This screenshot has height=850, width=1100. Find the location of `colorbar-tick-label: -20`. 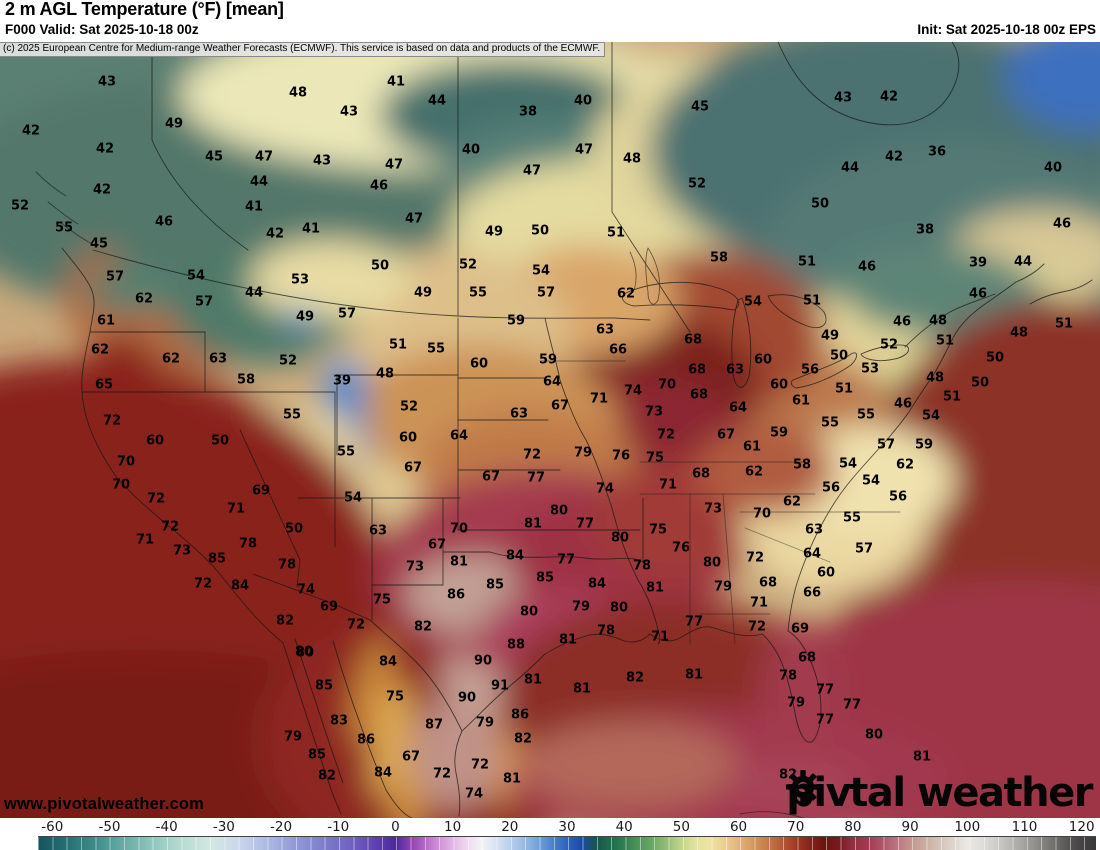

colorbar-tick-label: -20 is located at coordinates (281, 827).